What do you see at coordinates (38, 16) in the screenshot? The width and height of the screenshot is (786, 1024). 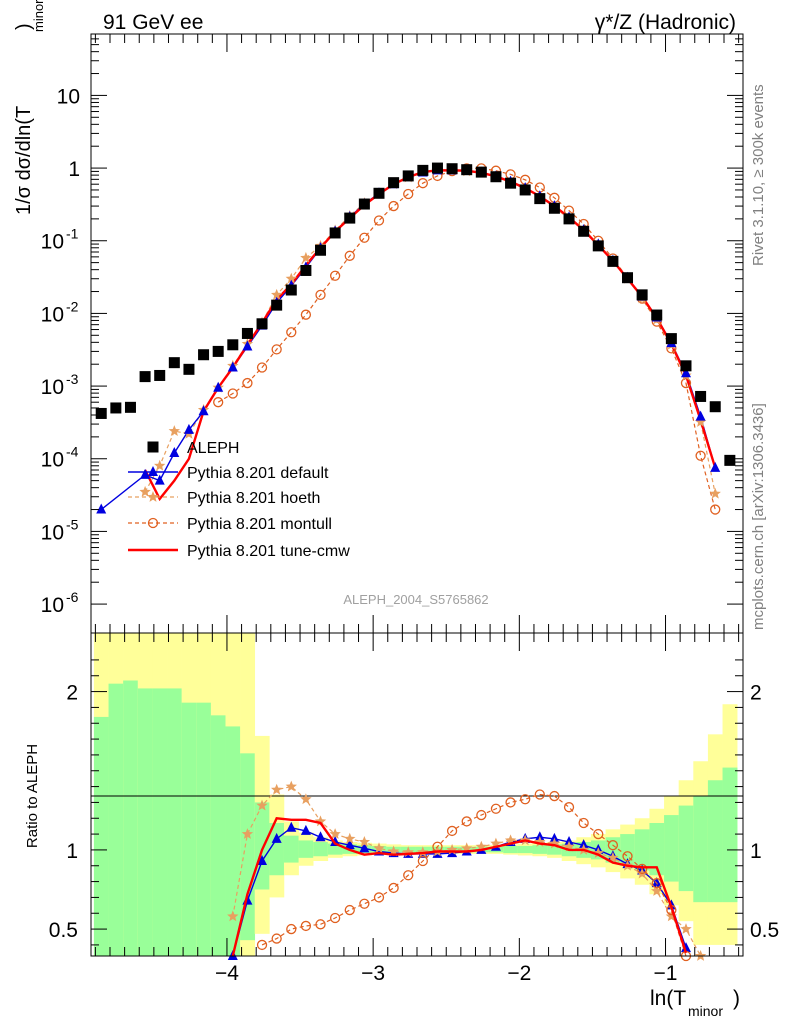 I see `main-ylabel-subscript: minor` at bounding box center [38, 16].